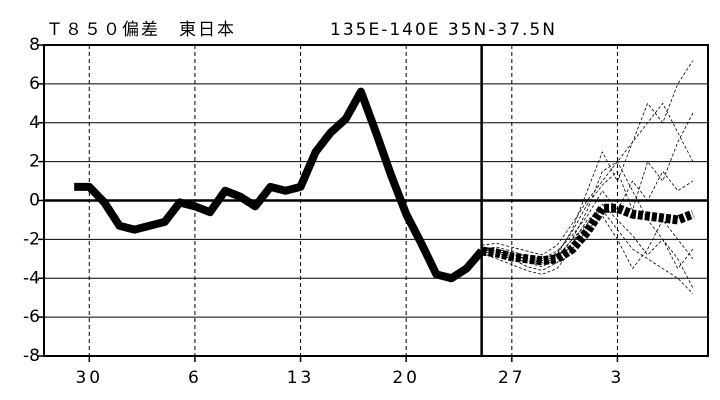 Image resolution: width=720 pixels, height=400 pixels. I want to click on x-tick-label: 6, so click(195, 378).